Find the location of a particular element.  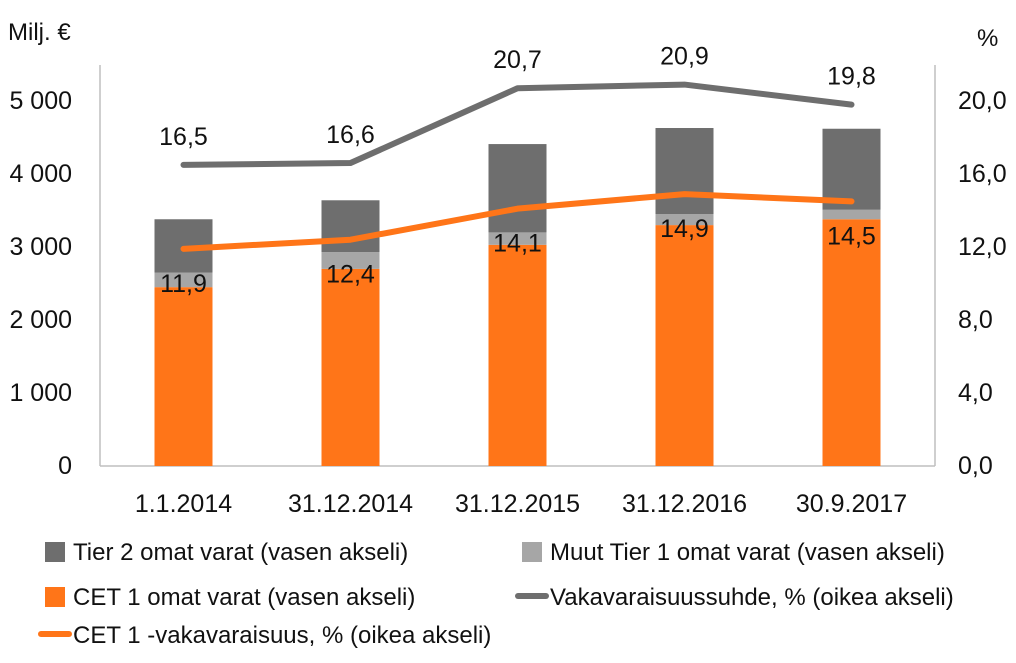

left-tick-label: 2 000 is located at coordinates (40, 320).